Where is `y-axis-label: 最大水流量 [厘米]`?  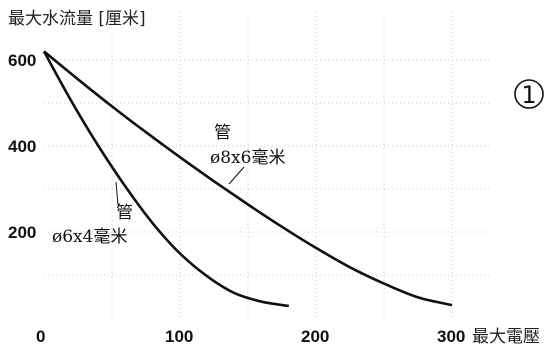 y-axis-label: 最大水流量 [厘米] is located at coordinates (77, 19).